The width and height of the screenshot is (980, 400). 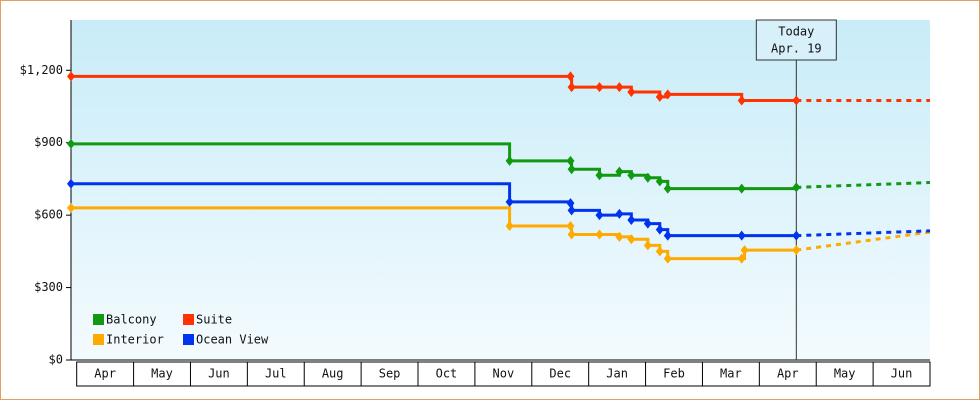 What do you see at coordinates (214, 320) in the screenshot?
I see `legend-label: Suite` at bounding box center [214, 320].